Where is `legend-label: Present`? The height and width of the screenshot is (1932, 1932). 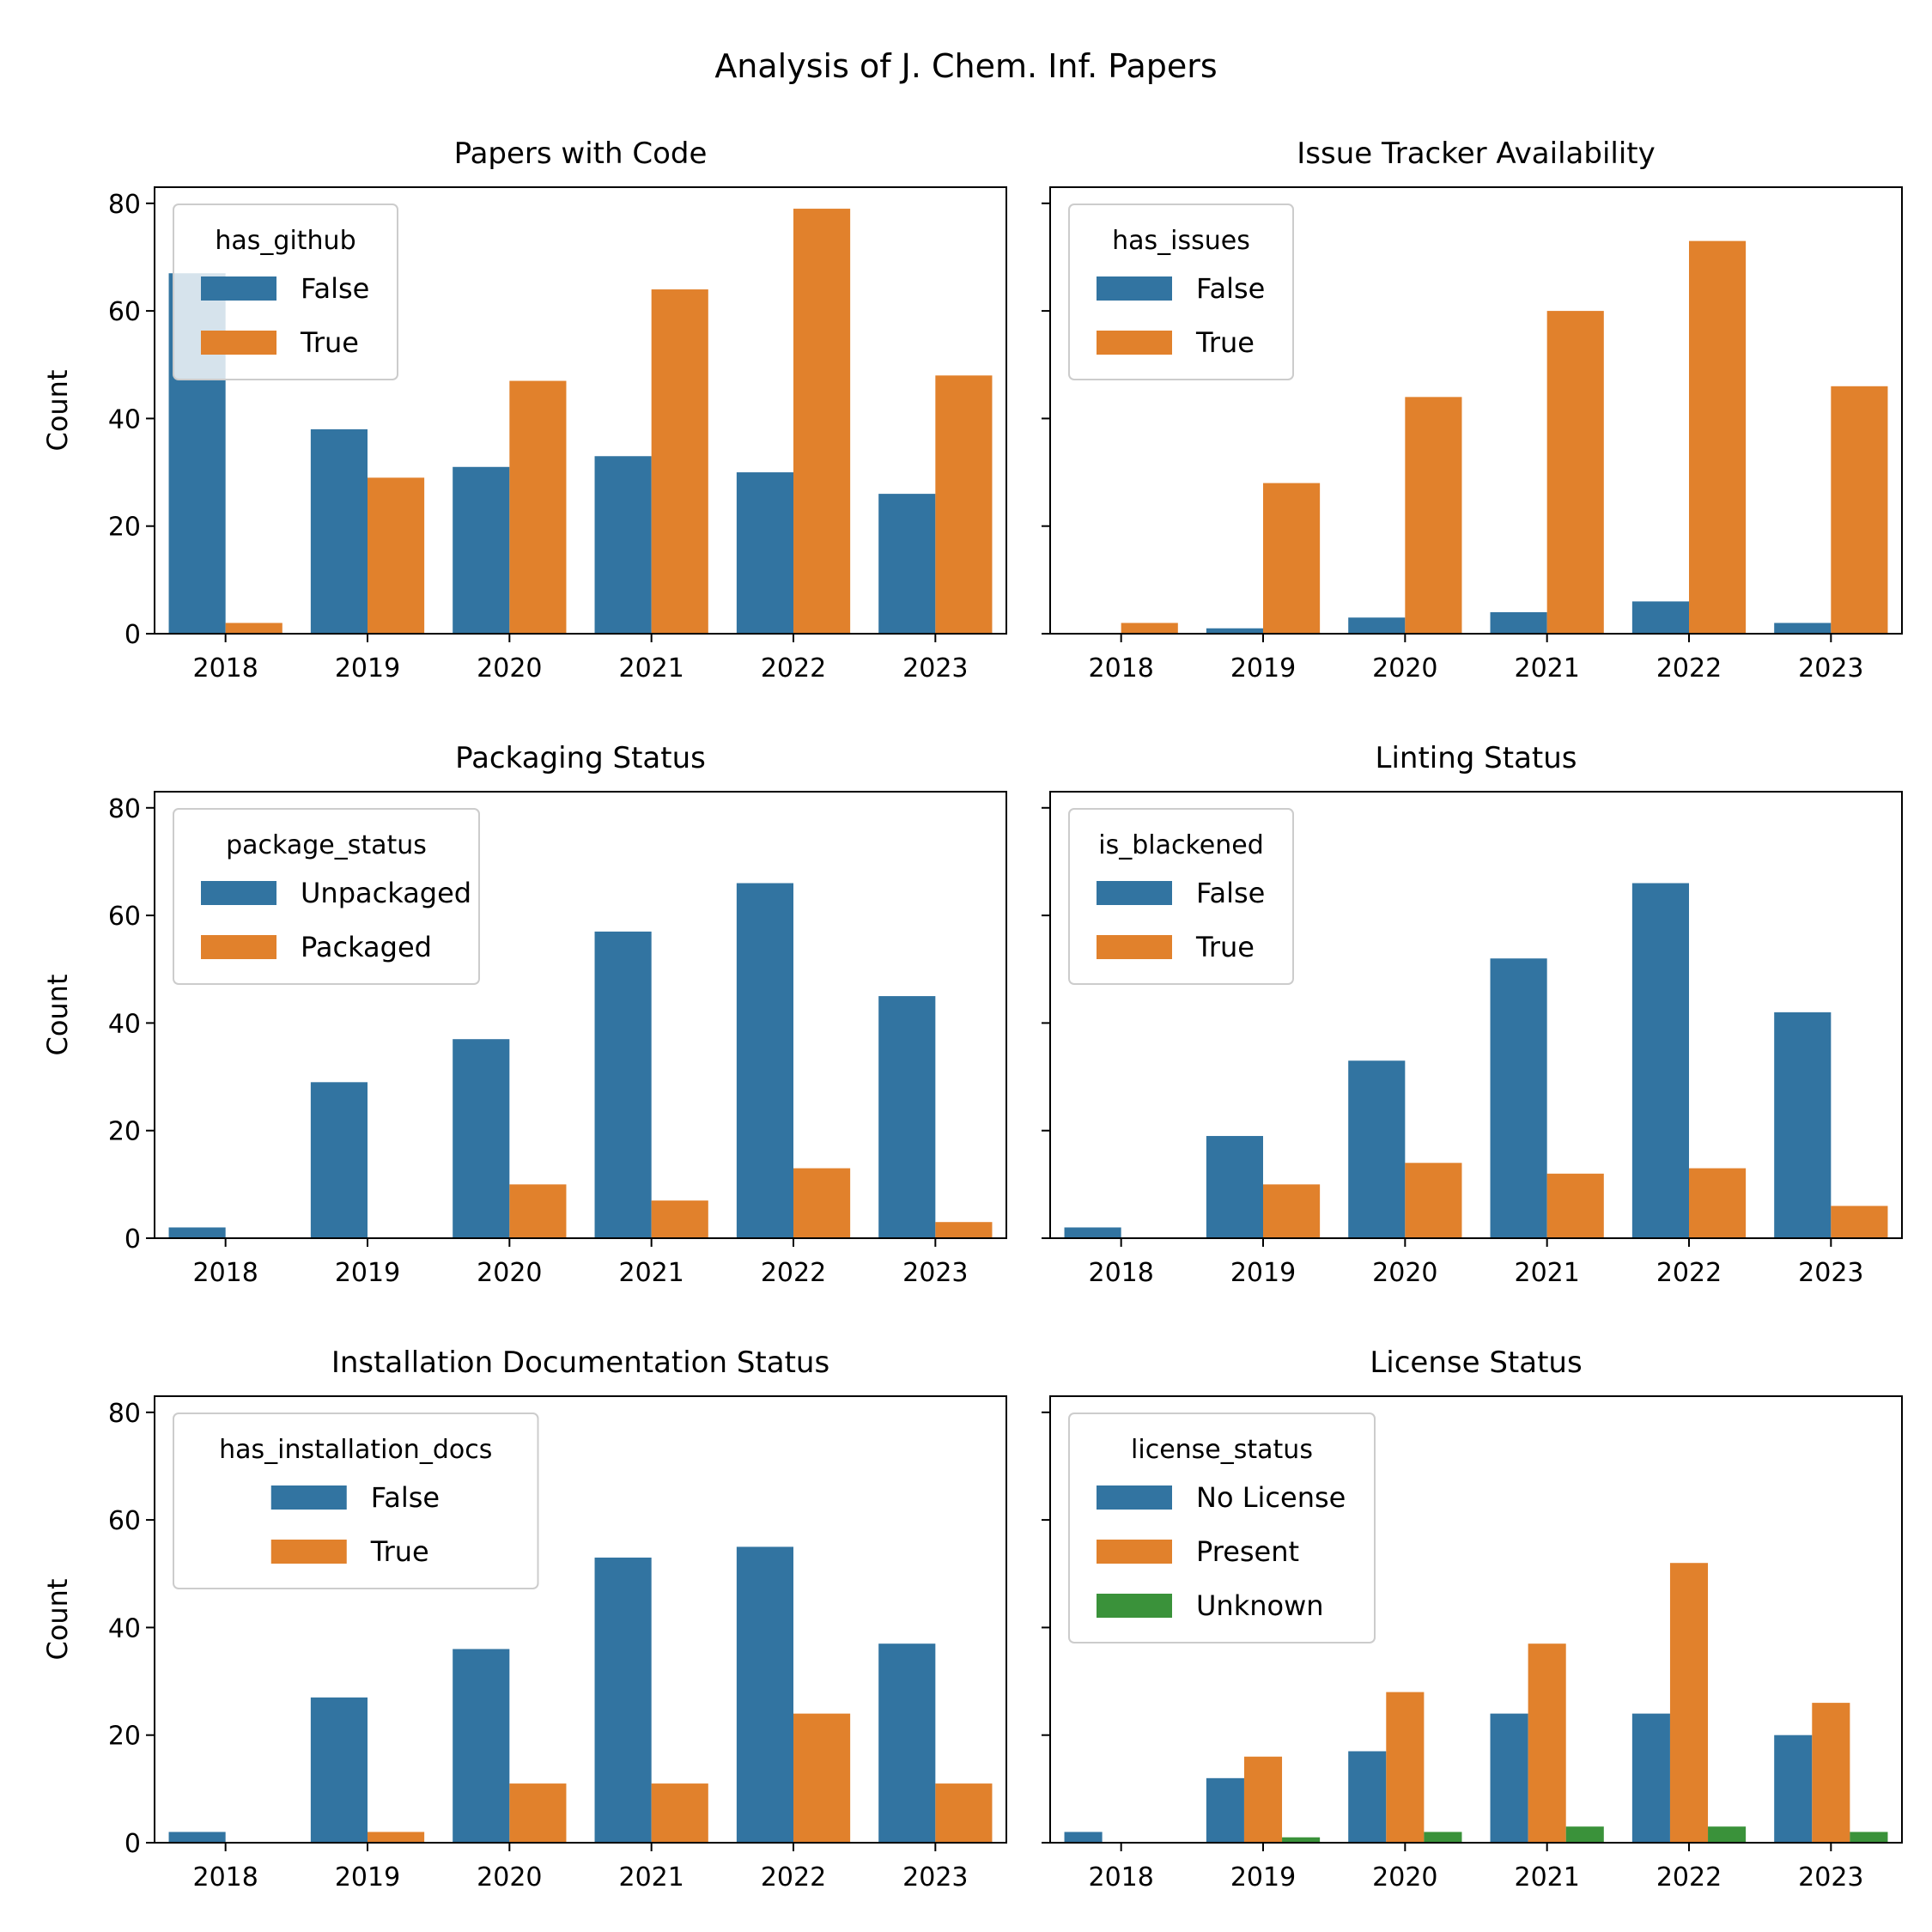 legend-label: Present is located at coordinates (1247, 1551).